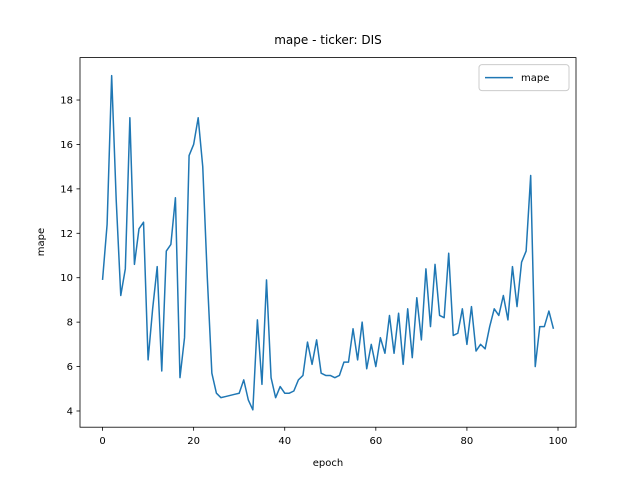  I want to click on legend-box, so click(524, 78).